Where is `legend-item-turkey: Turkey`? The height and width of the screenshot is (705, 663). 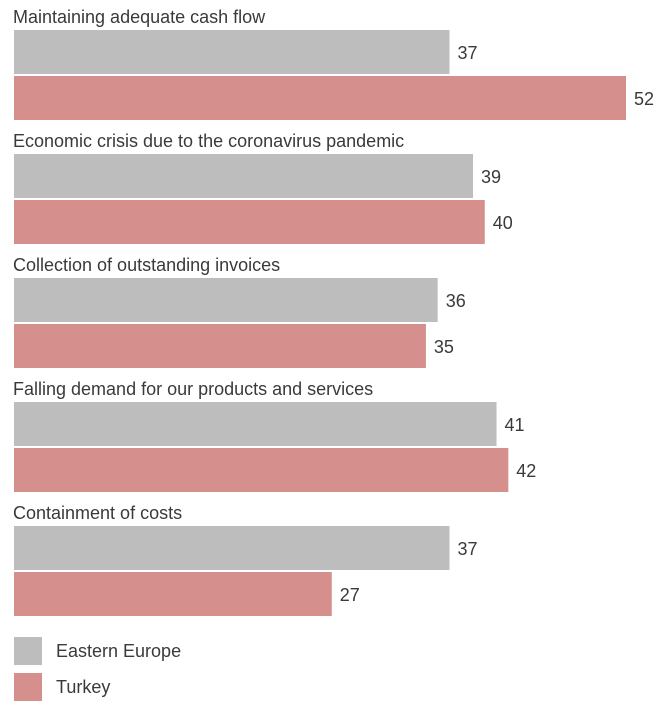
legend-item-turkey: Turkey is located at coordinates (97, 687).